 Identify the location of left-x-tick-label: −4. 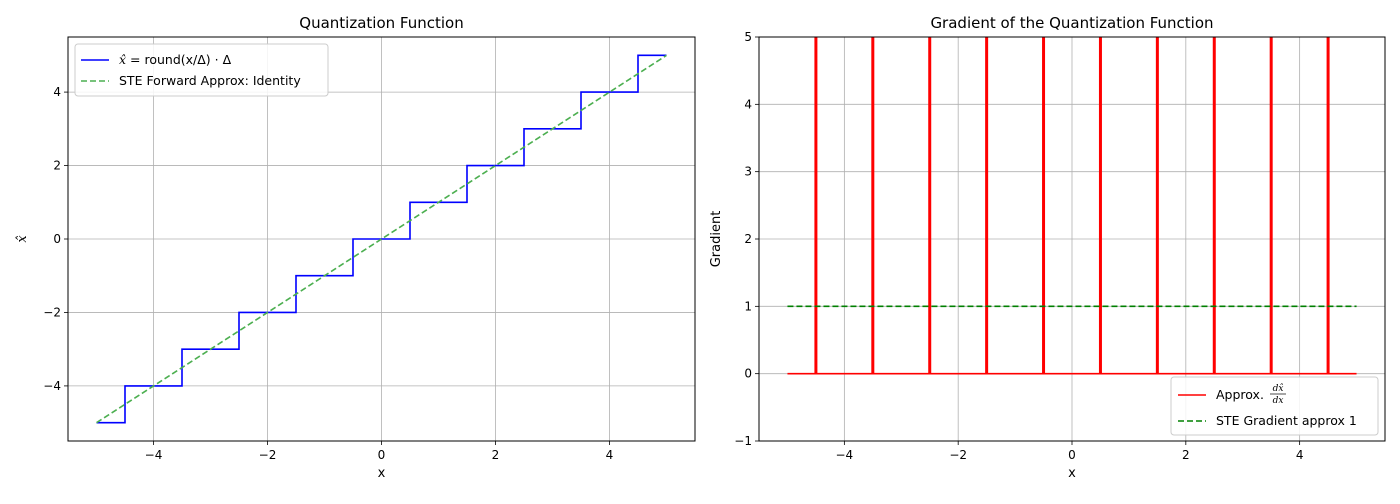
(154, 455).